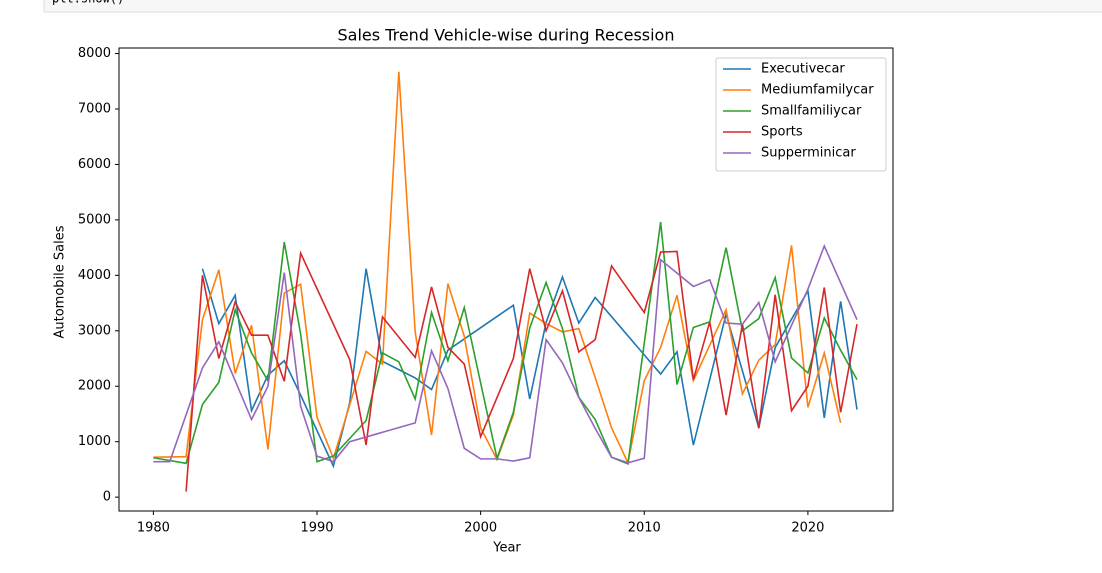 The width and height of the screenshot is (1102, 573). Describe the element at coordinates (782, 132) in the screenshot. I see `legend-label: Sports` at that location.